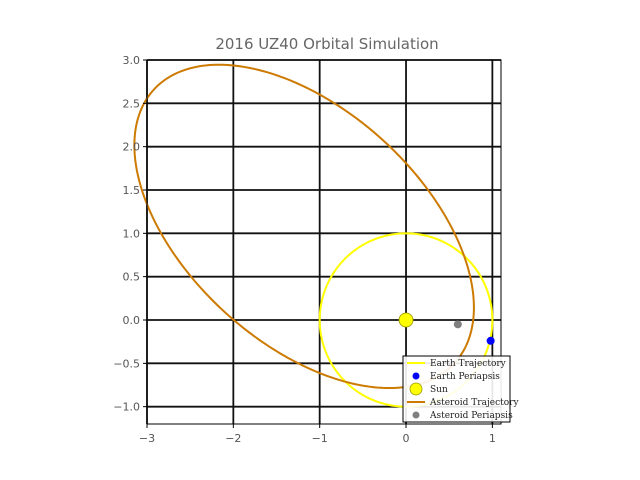 The image size is (640, 480). What do you see at coordinates (474, 403) in the screenshot?
I see `legend-asteroid-trajectory-label: Asteroid Trajectory` at bounding box center [474, 403].